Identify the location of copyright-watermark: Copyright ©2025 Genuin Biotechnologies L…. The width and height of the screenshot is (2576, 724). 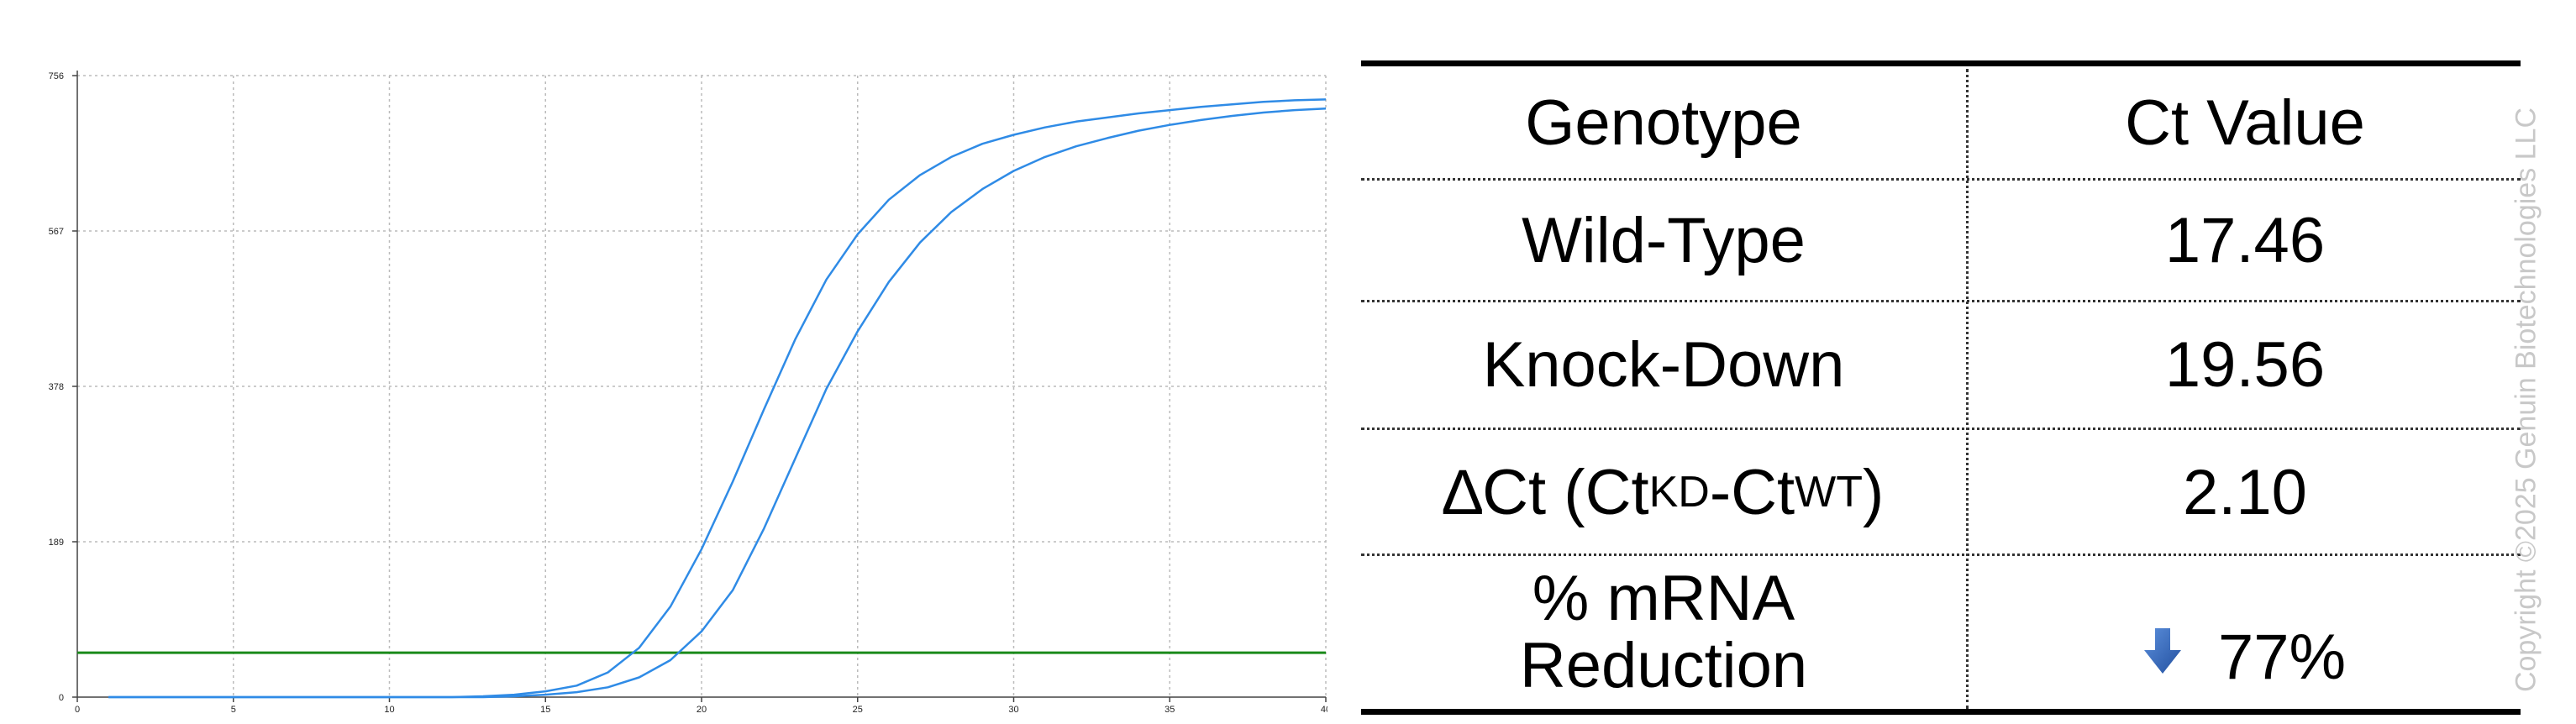
(2526, 400).